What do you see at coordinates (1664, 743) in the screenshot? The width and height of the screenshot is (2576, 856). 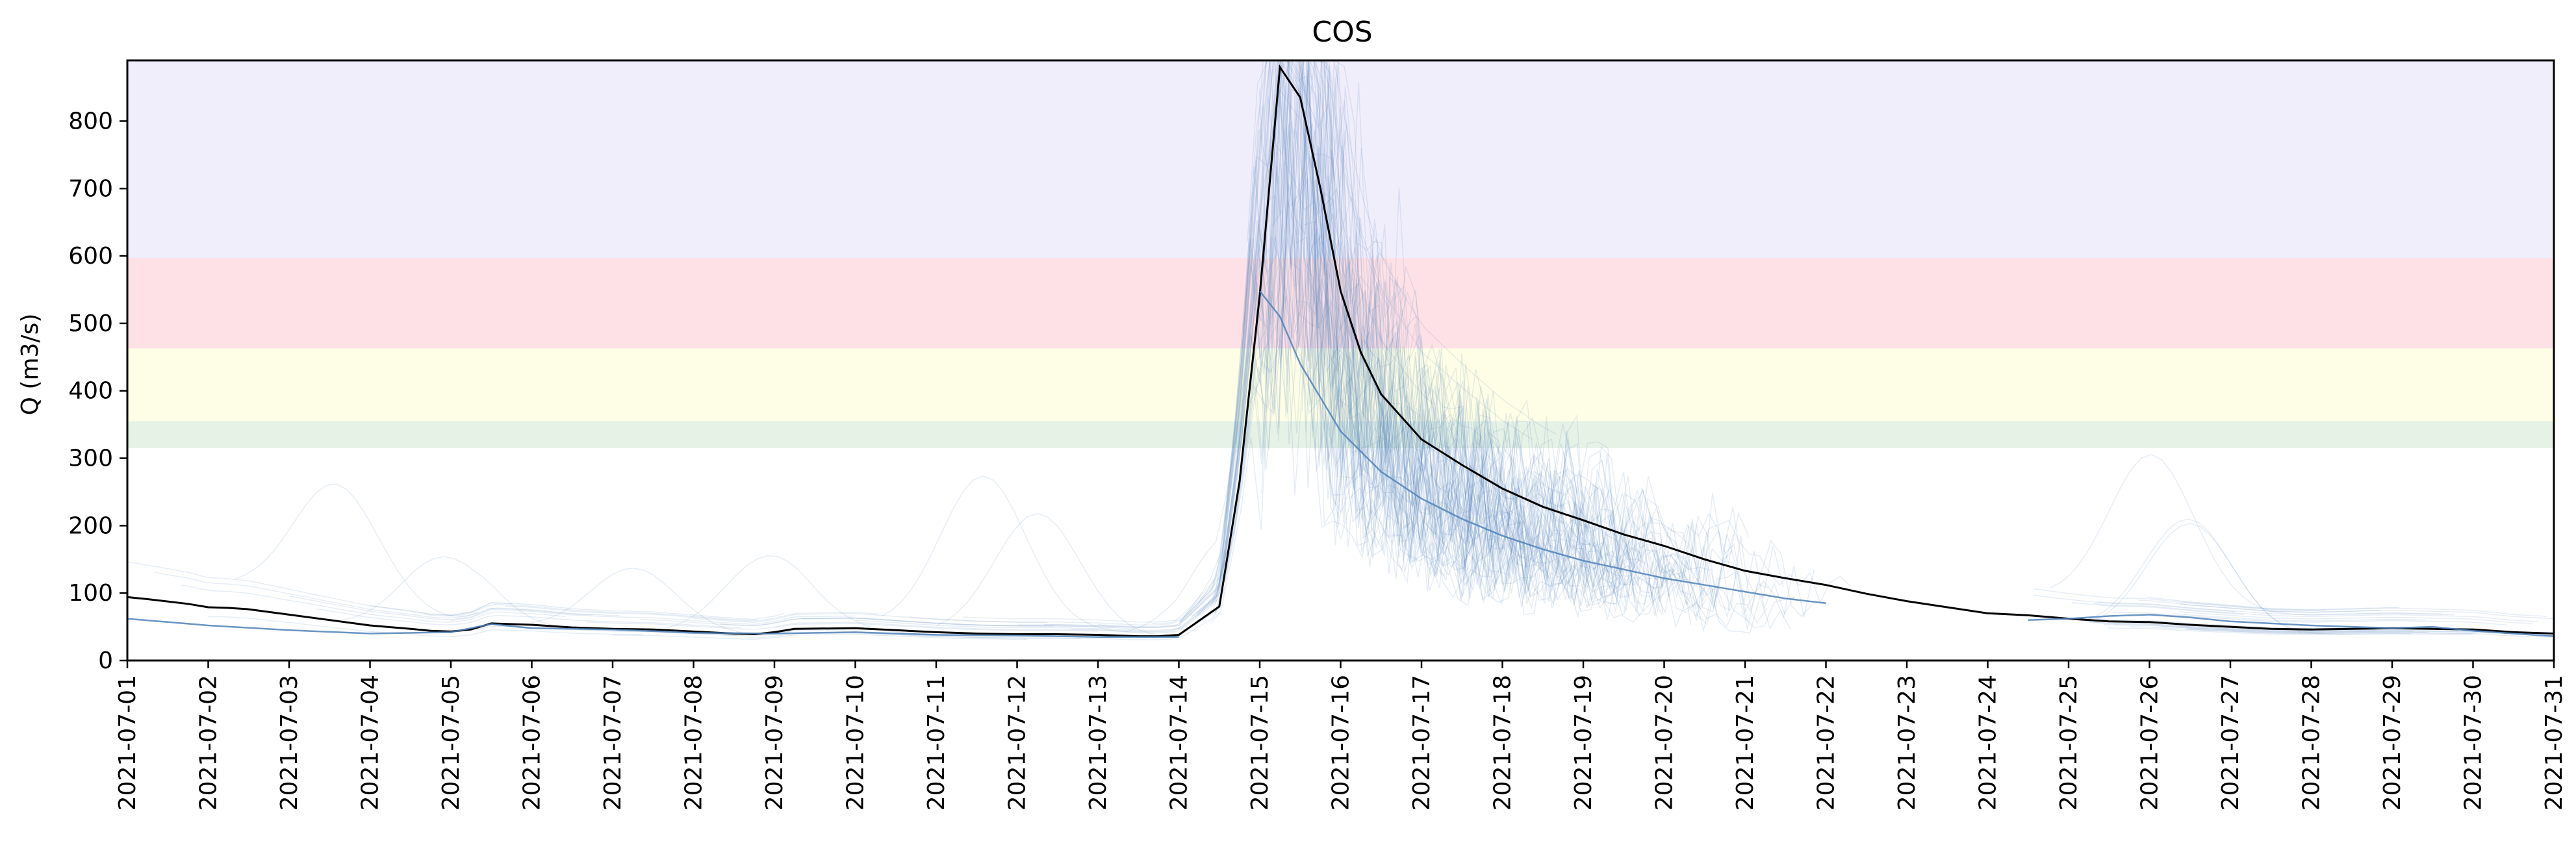 I see `x-tick-label: 2021-07-20` at bounding box center [1664, 743].